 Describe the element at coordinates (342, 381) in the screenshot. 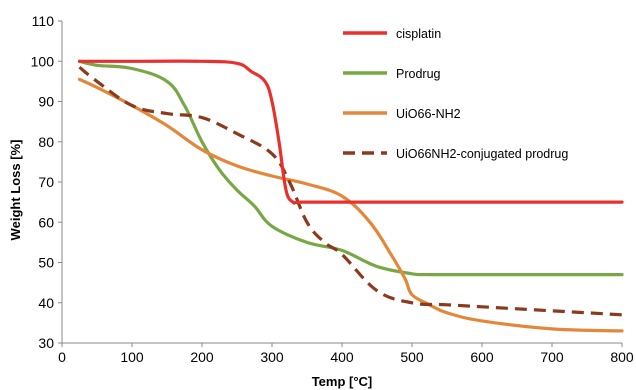

I see `x-axis-title: Temp [°C]` at that location.